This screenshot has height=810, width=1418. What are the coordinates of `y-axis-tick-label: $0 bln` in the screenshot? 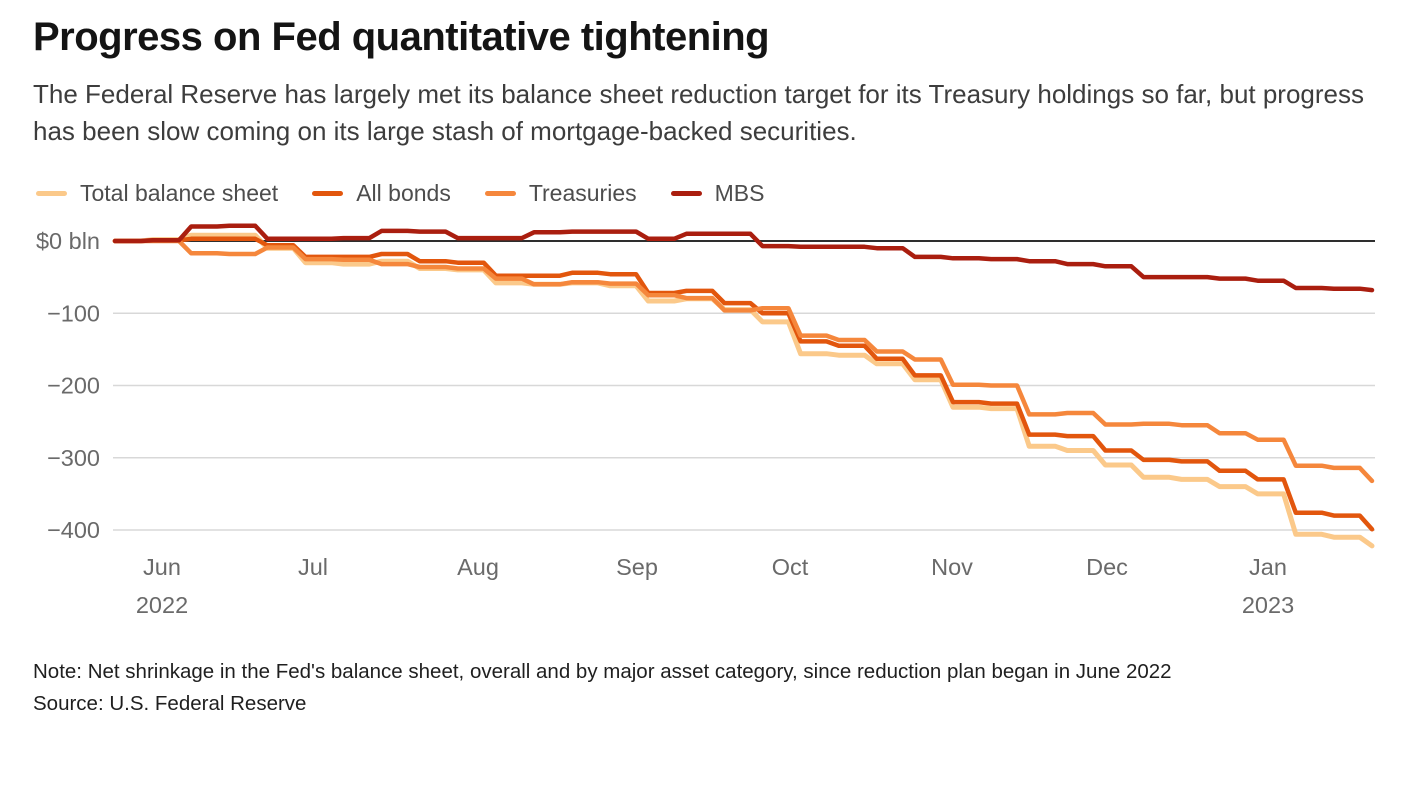 It's located at (68, 241).